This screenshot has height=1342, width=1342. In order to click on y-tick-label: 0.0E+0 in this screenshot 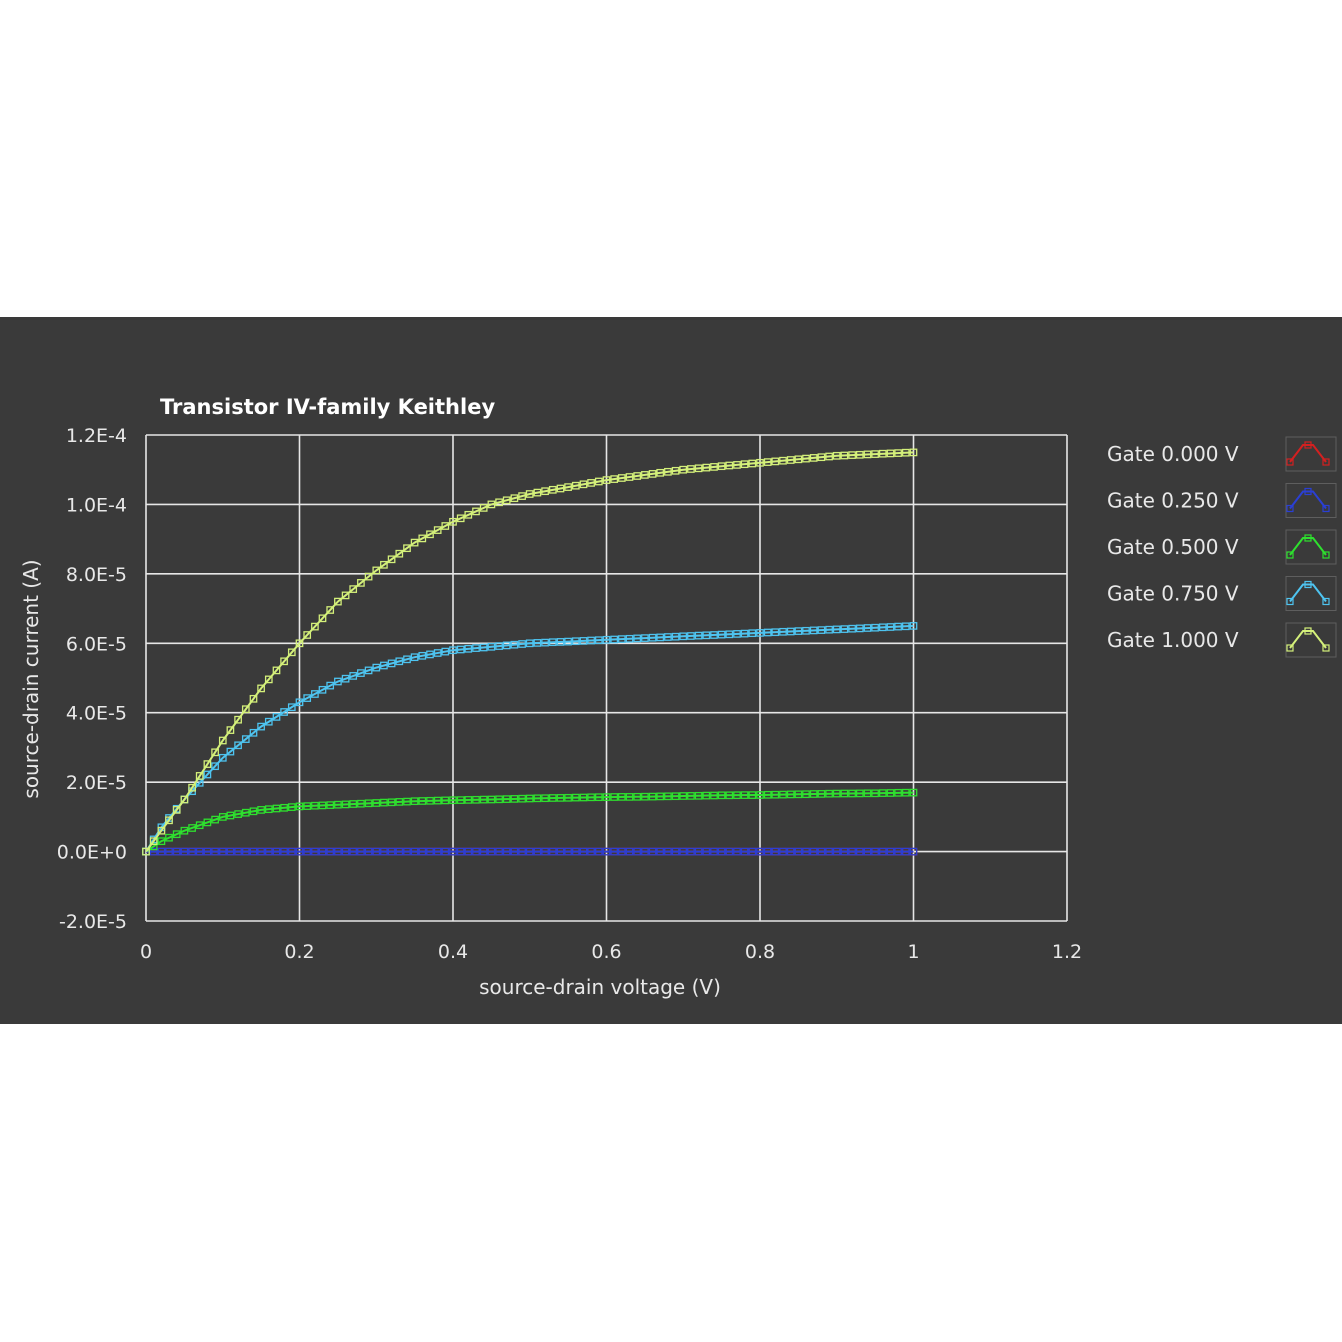, I will do `click(92, 853)`.